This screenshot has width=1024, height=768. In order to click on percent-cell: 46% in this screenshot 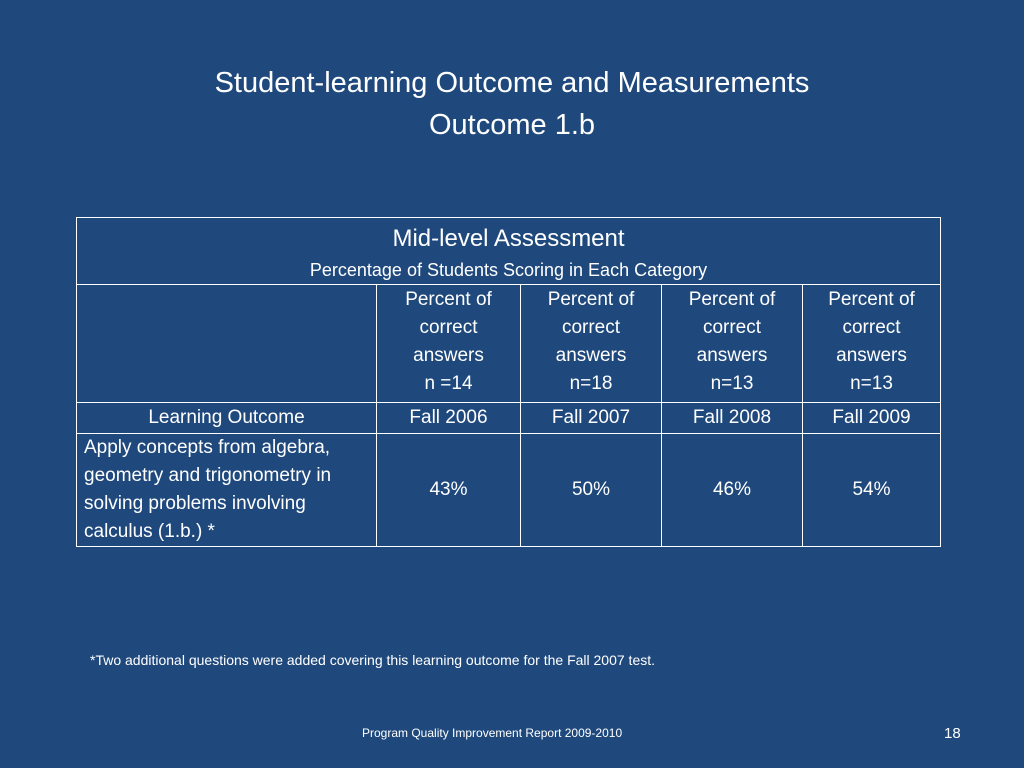, I will do `click(732, 490)`.